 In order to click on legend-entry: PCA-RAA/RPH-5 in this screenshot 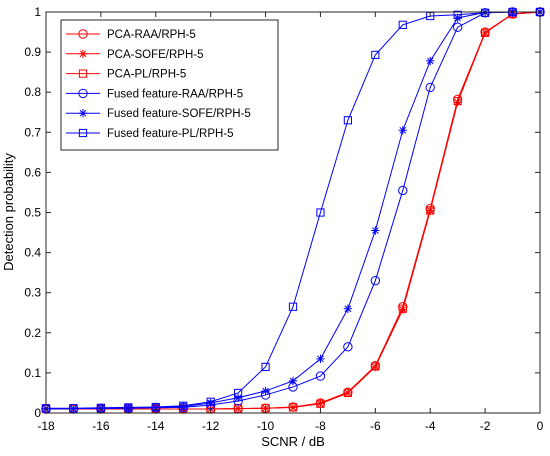, I will do `click(131, 35)`.